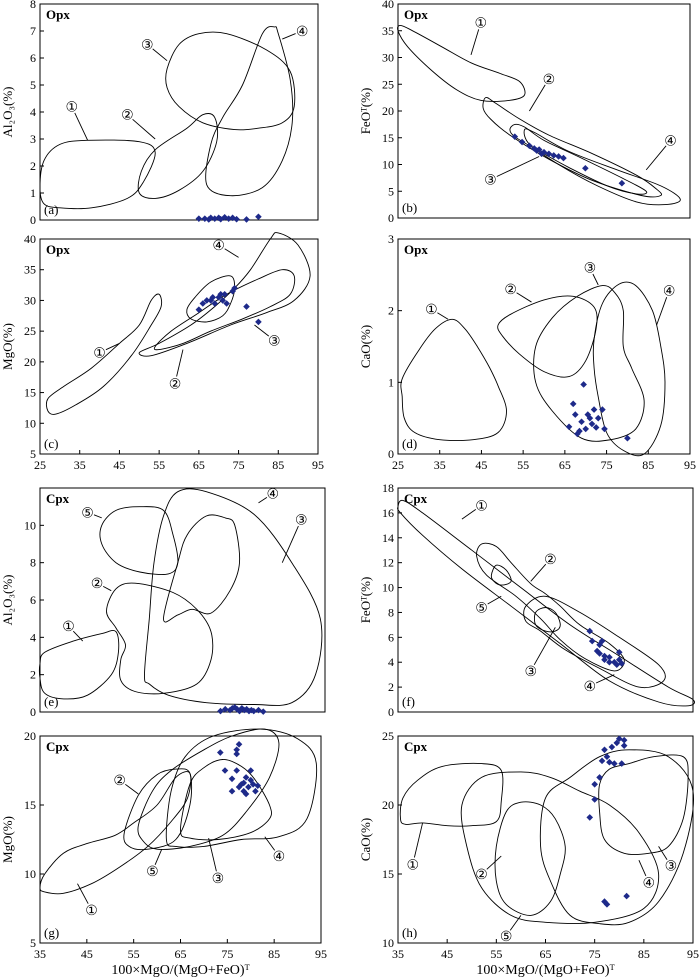 The image size is (700, 980). What do you see at coordinates (447, 954) in the screenshot?
I see `x-tick-label: 45` at bounding box center [447, 954].